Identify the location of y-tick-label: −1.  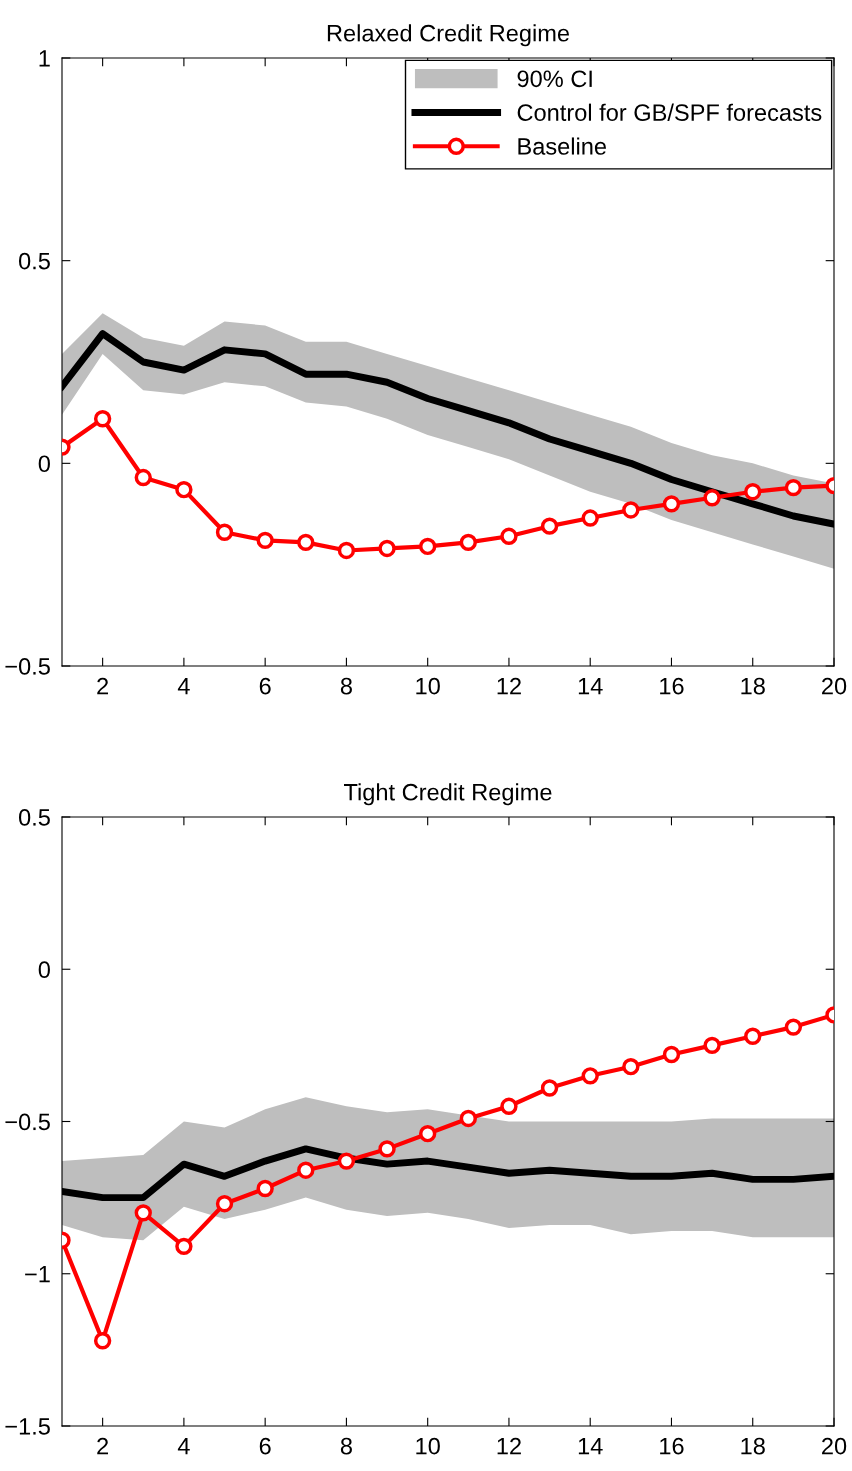
(37, 1274).